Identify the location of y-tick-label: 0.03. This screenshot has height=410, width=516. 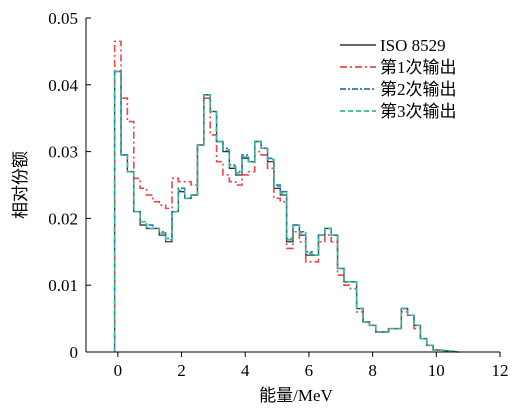
(63, 152).